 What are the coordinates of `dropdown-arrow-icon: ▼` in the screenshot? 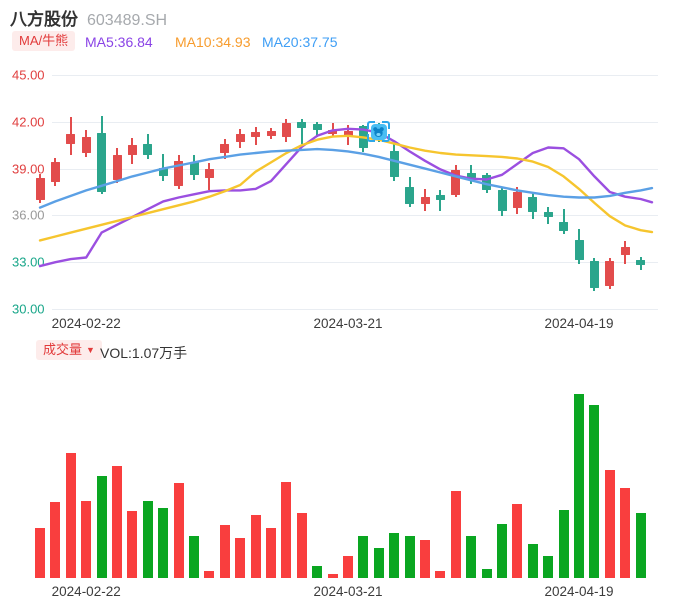 It's located at (90, 349).